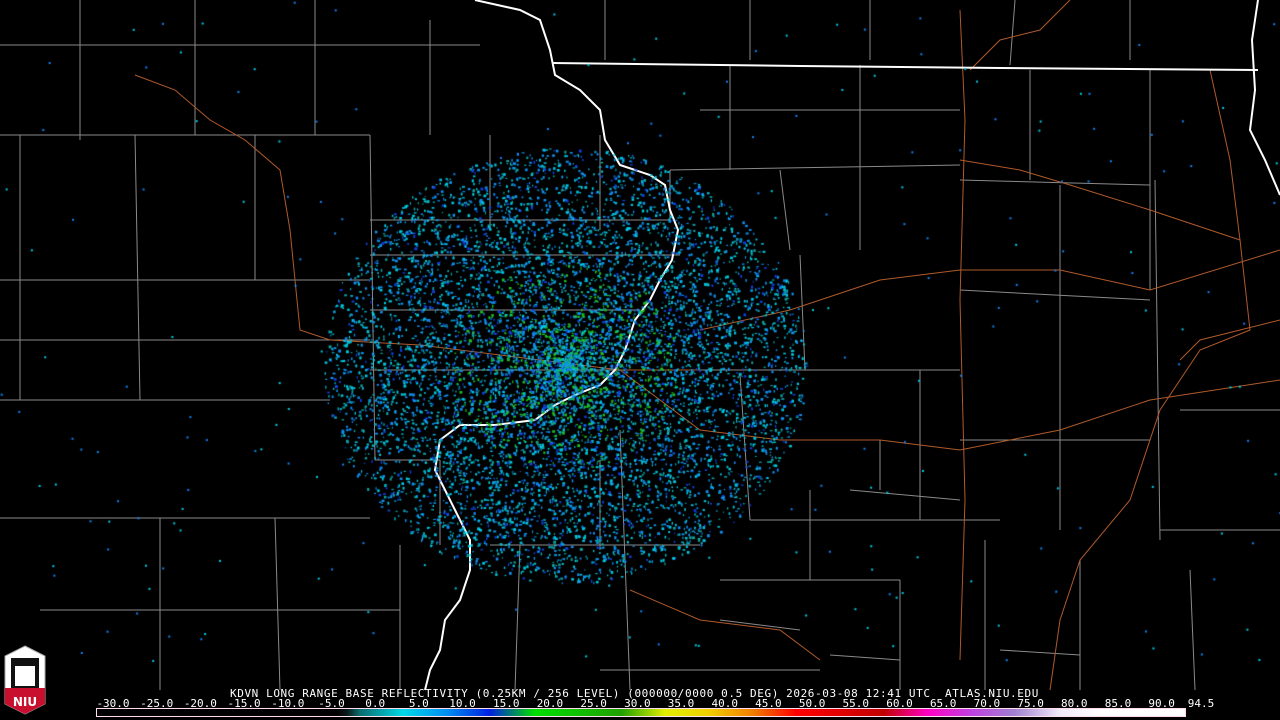 The width and height of the screenshot is (1280, 720). I want to click on colorbar-tick-label: -5.0, so click(331, 703).